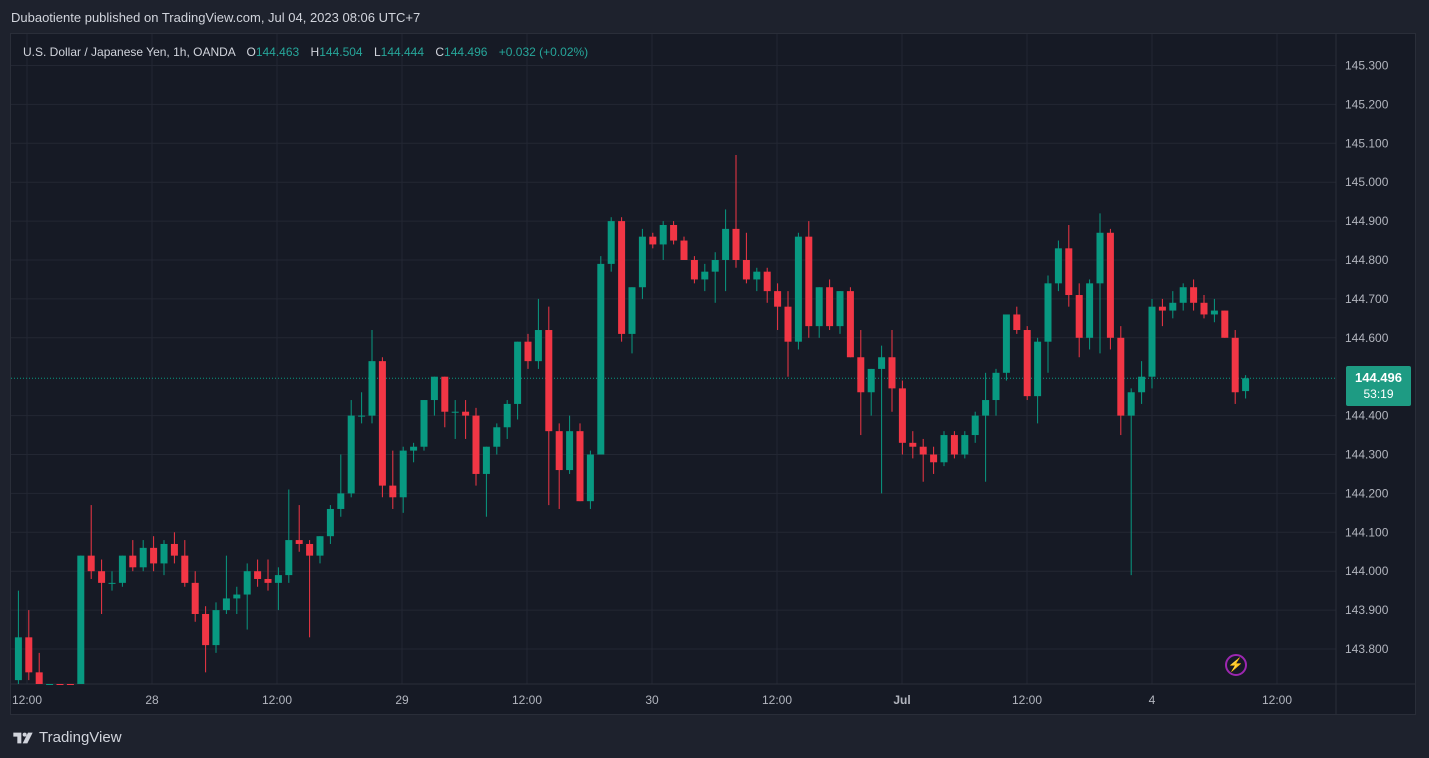 This screenshot has width=1429, height=758. I want to click on current-price-label: 144.496, so click(1378, 377).